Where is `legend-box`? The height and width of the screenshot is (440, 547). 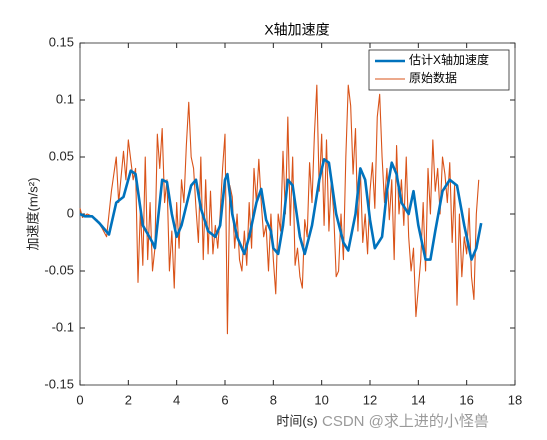 legend-box is located at coordinates (439, 70).